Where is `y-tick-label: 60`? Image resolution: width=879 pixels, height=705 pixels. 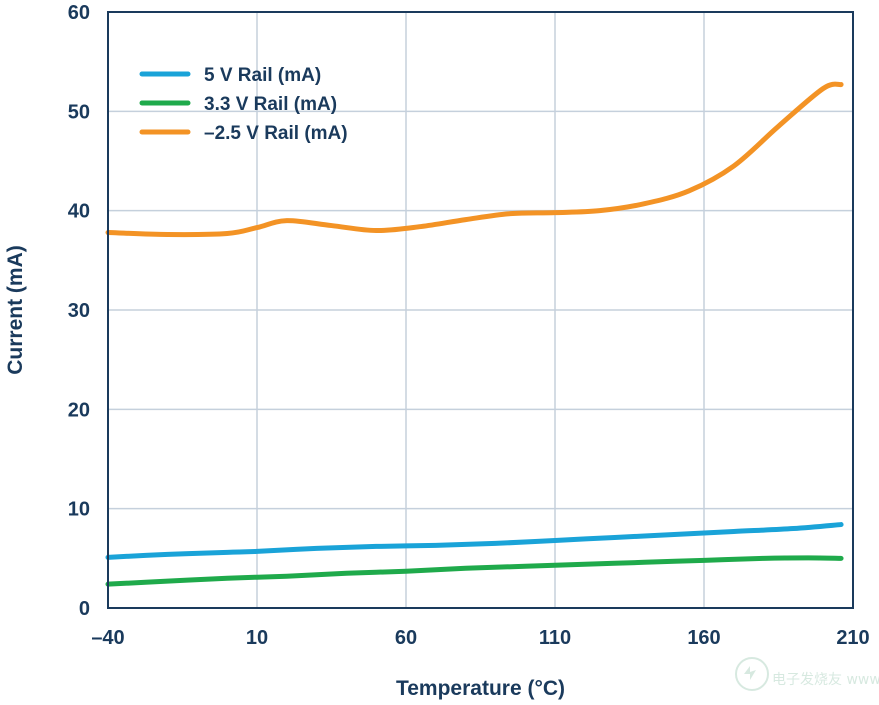 y-tick-label: 60 is located at coordinates (79, 13).